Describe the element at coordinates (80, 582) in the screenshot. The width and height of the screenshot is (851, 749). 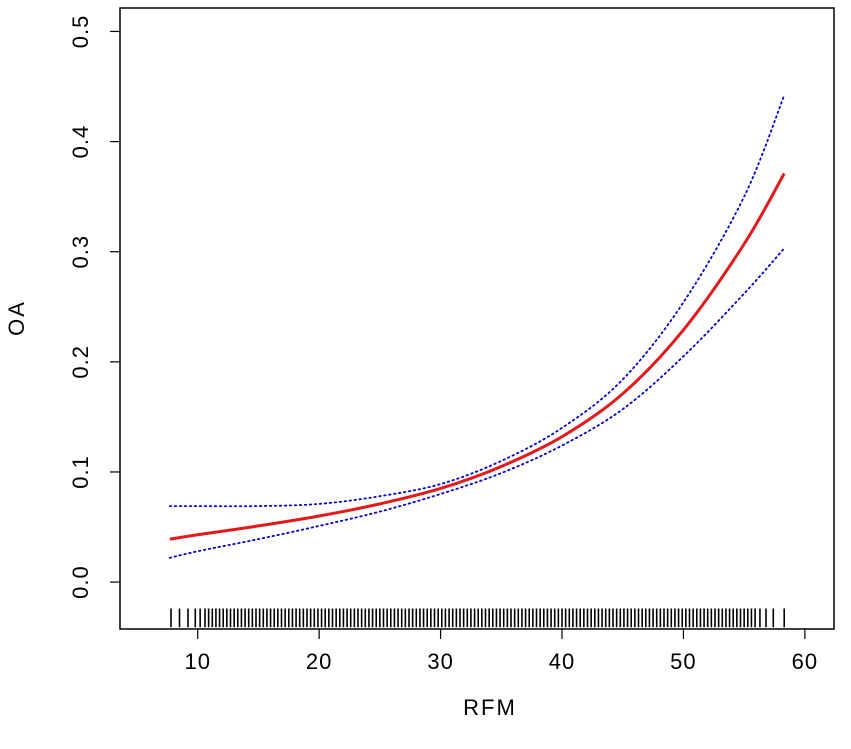
I see `y-tick-label: 0.0` at that location.